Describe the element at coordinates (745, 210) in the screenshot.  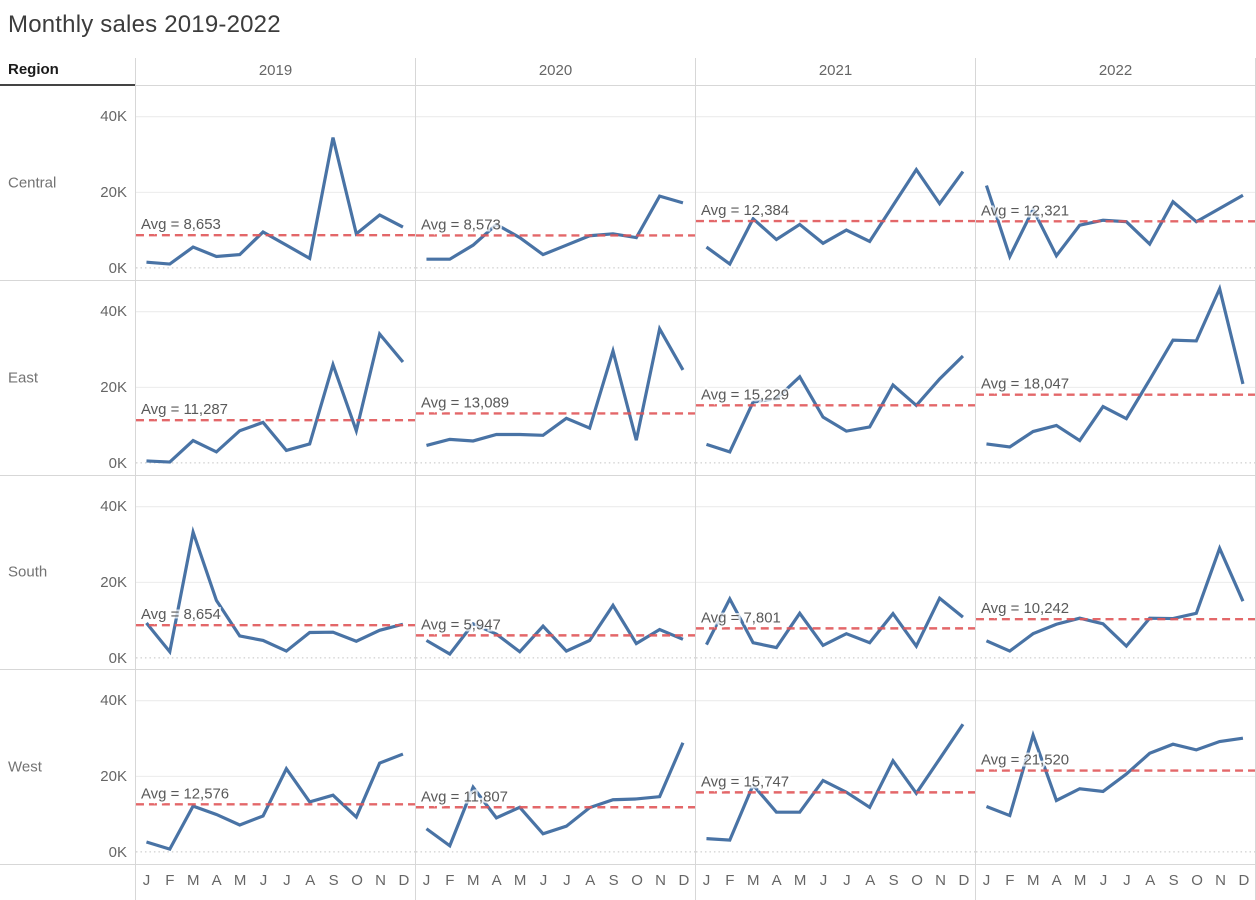
I see `avg-annotation: Avg = 12,384` at that location.